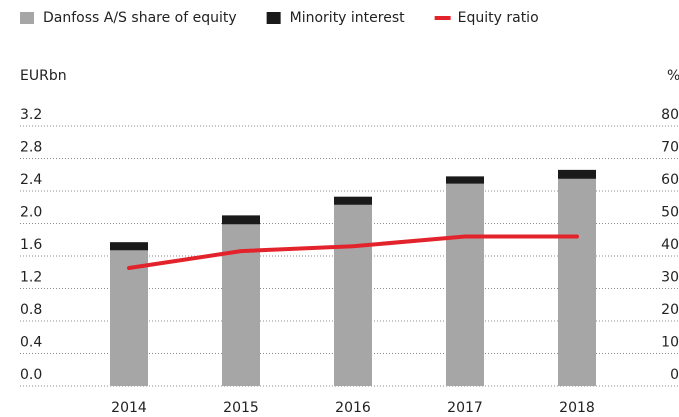 Image resolution: width=679 pixels, height=417 pixels. I want to click on y2-tick-label: 50, so click(670, 213).